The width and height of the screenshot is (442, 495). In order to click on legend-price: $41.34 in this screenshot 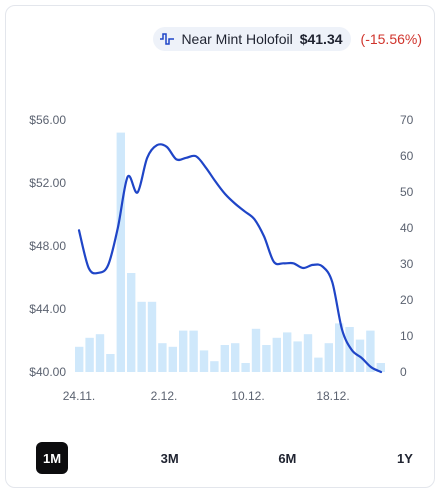, I will do `click(321, 39)`.